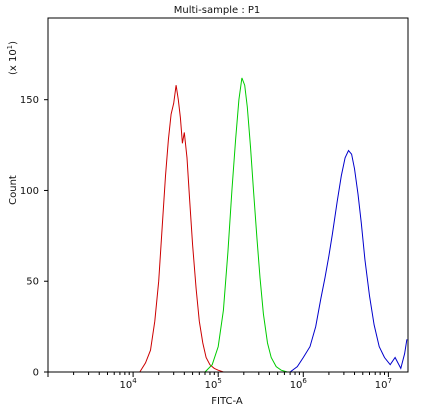  Describe the element at coordinates (13, 43) in the screenshot. I see `y-multiplier-suffix: )` at that location.